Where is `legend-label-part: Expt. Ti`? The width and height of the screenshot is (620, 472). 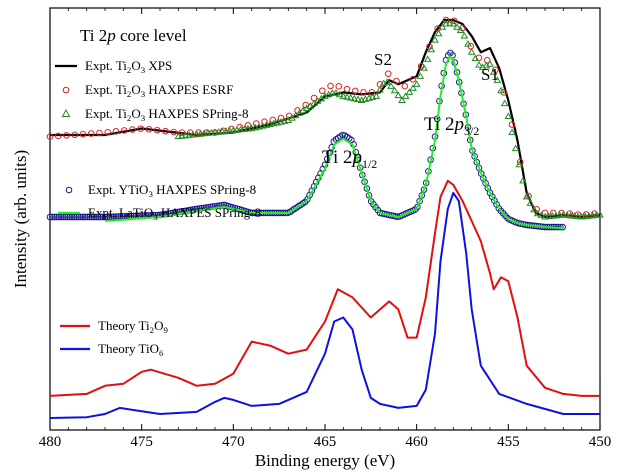
legend-label-part: Expt. Ti is located at coordinates (106, 65).